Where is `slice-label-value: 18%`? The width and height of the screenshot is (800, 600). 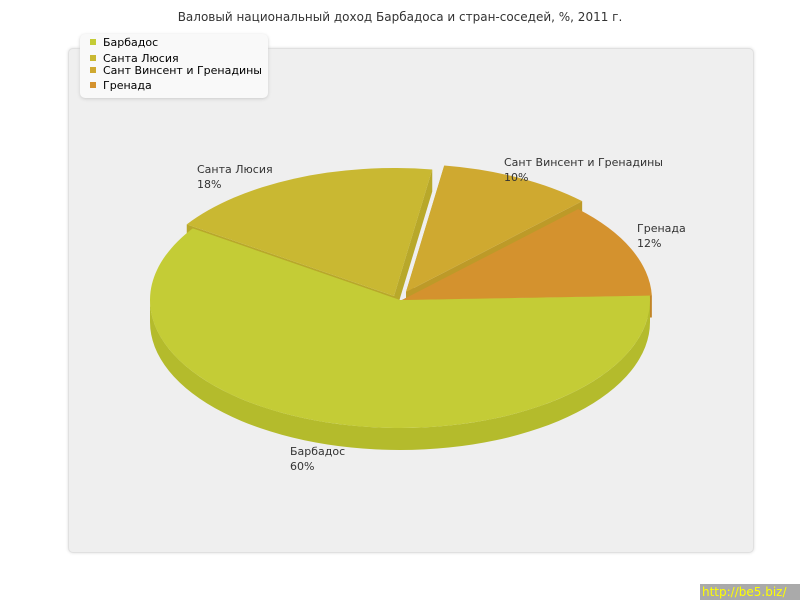
slice-label-value: 18% is located at coordinates (209, 184).